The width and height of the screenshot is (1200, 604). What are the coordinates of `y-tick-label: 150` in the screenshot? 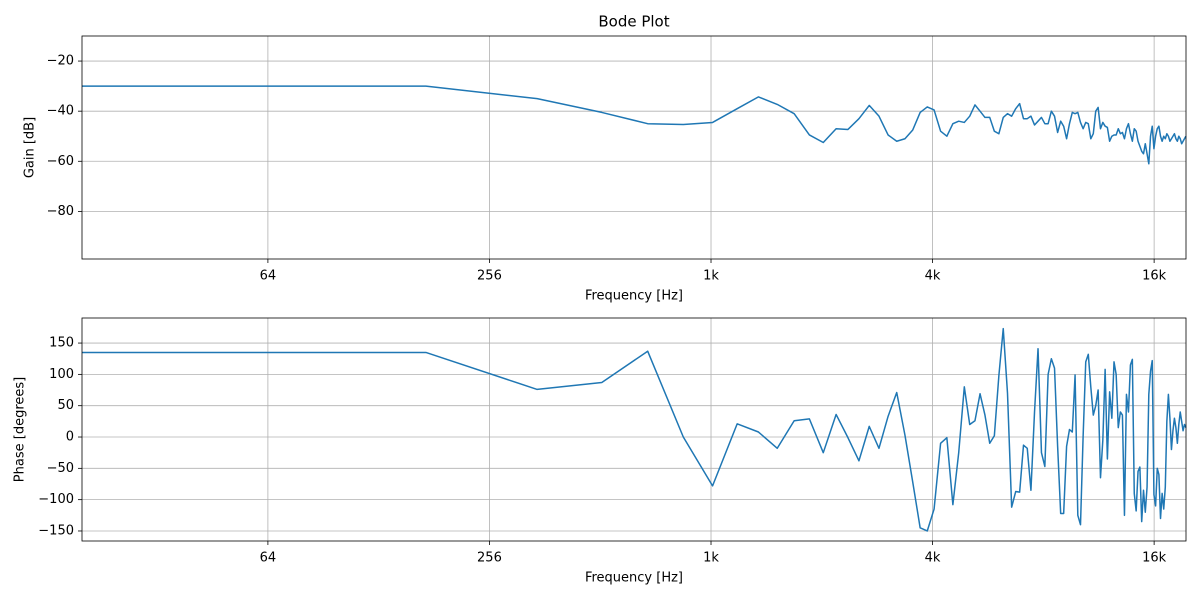 It's located at (61, 343).